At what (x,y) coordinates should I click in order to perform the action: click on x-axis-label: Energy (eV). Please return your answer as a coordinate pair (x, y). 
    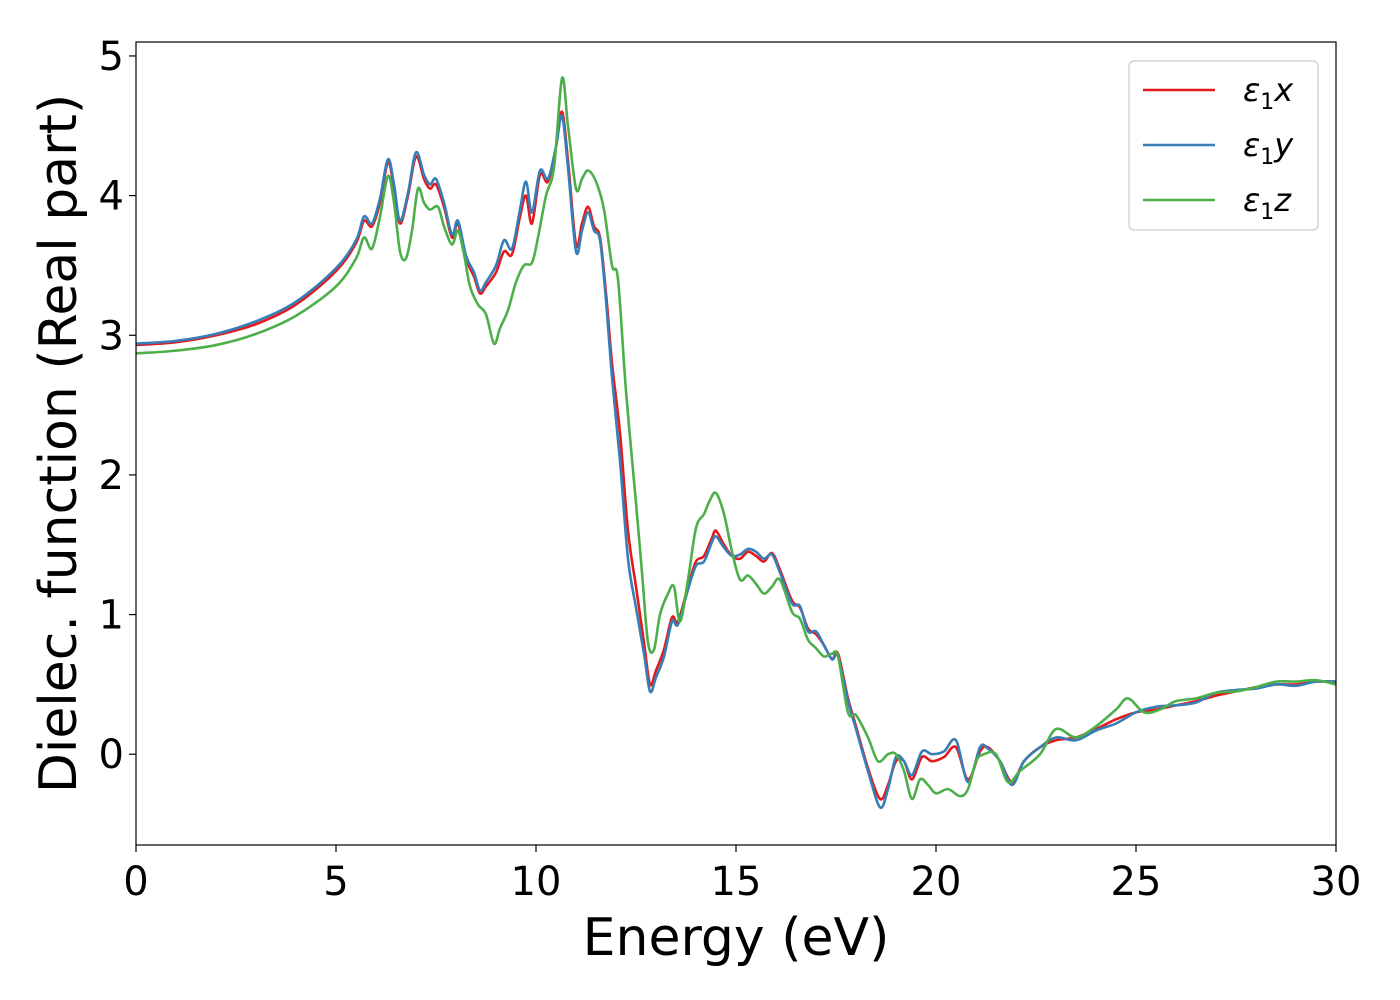
    Looking at the image, I should click on (736, 938).